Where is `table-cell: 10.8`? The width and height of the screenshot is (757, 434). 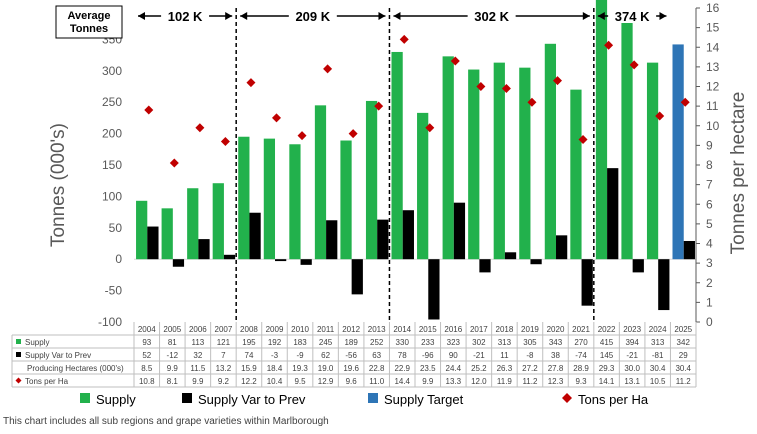
table-cell: 10.8 is located at coordinates (147, 381).